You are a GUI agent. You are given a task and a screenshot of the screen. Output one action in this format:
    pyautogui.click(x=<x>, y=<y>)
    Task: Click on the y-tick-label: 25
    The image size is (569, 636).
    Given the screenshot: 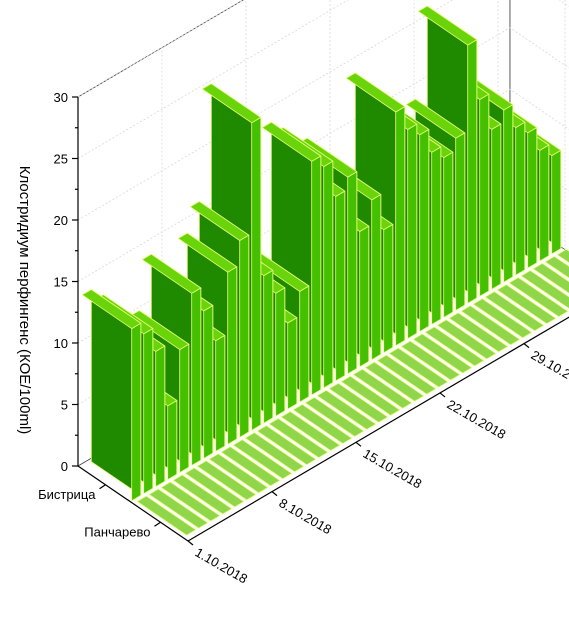 What is the action you would take?
    pyautogui.click(x=61, y=159)
    